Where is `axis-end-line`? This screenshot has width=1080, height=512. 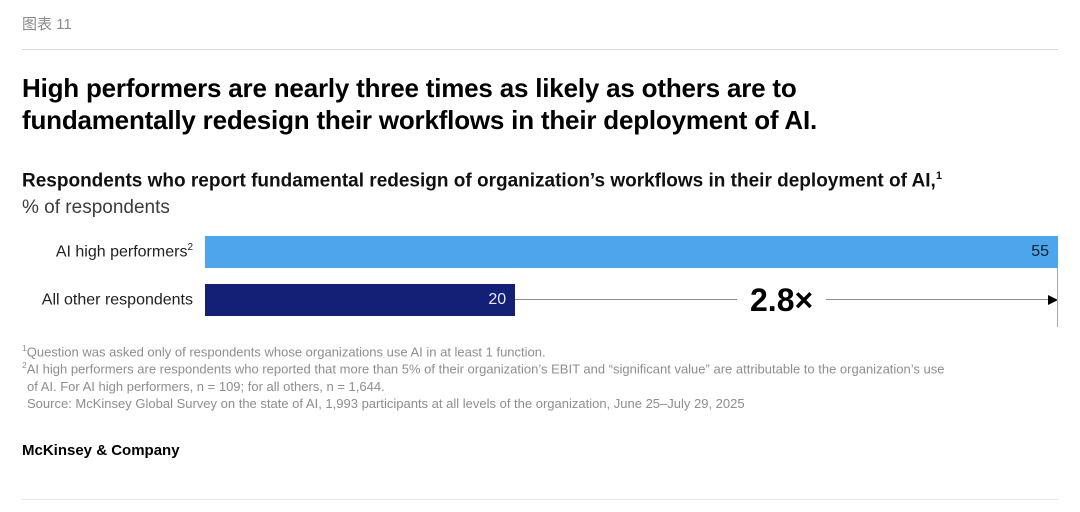 axis-end-line is located at coordinates (1057, 297).